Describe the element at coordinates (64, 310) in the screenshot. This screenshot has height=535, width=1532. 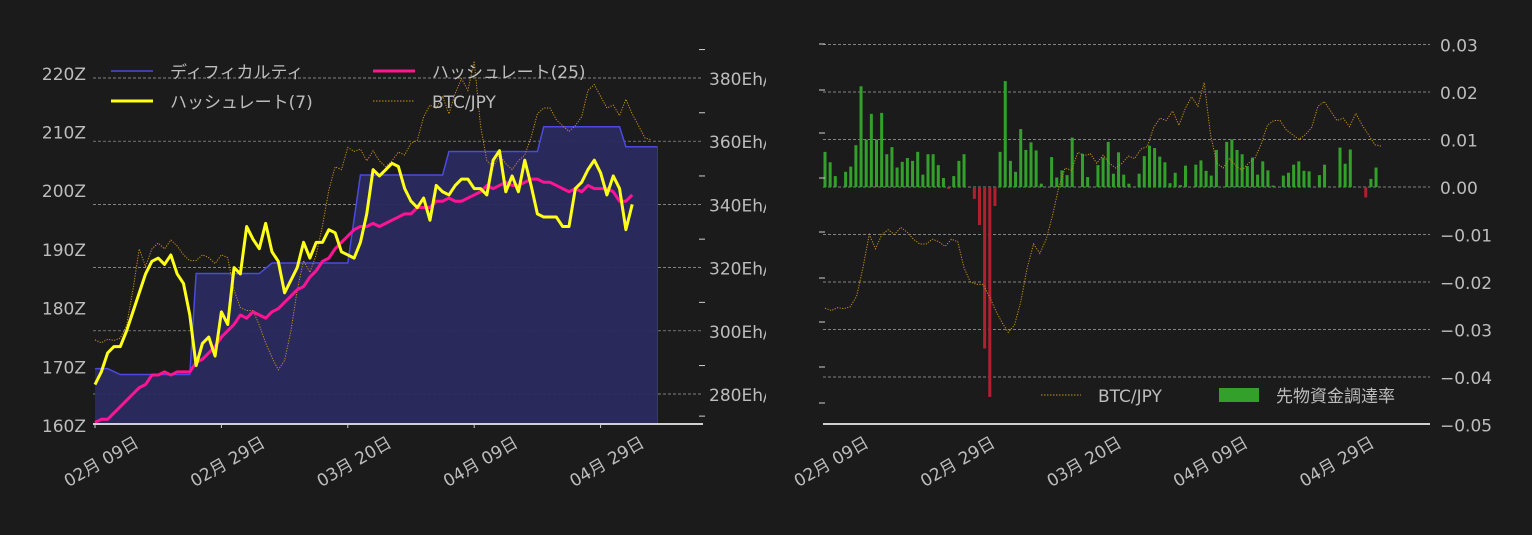
I see `svg-text: 180Z` at that location.